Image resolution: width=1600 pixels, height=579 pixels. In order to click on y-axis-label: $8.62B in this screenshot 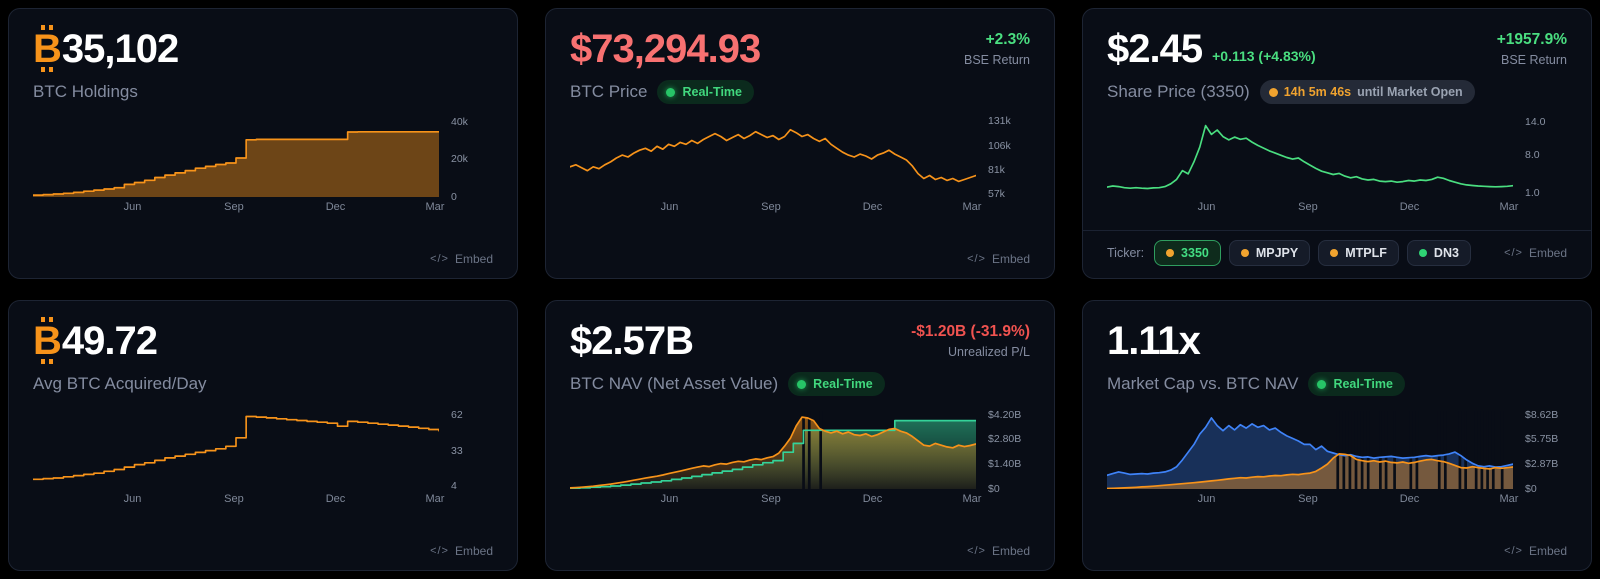, I will do `click(1542, 414)`.